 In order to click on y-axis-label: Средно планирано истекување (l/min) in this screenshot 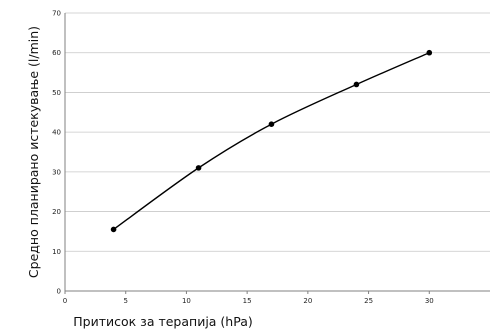, I will do `click(33, 152)`.